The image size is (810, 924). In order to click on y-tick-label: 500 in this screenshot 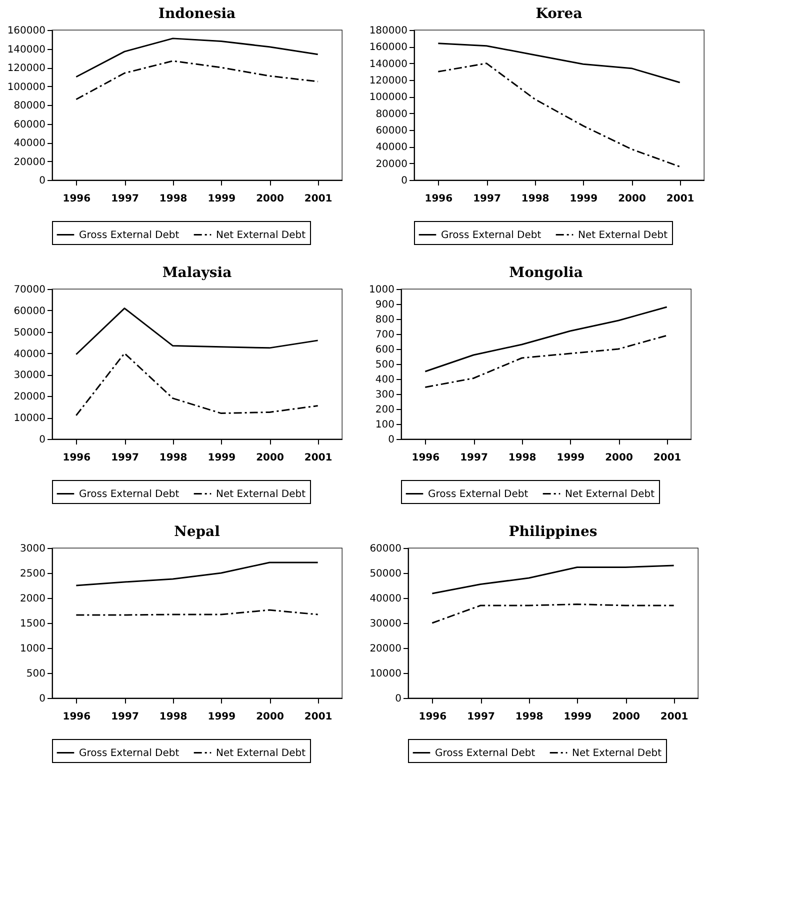, I will do `click(384, 365)`.